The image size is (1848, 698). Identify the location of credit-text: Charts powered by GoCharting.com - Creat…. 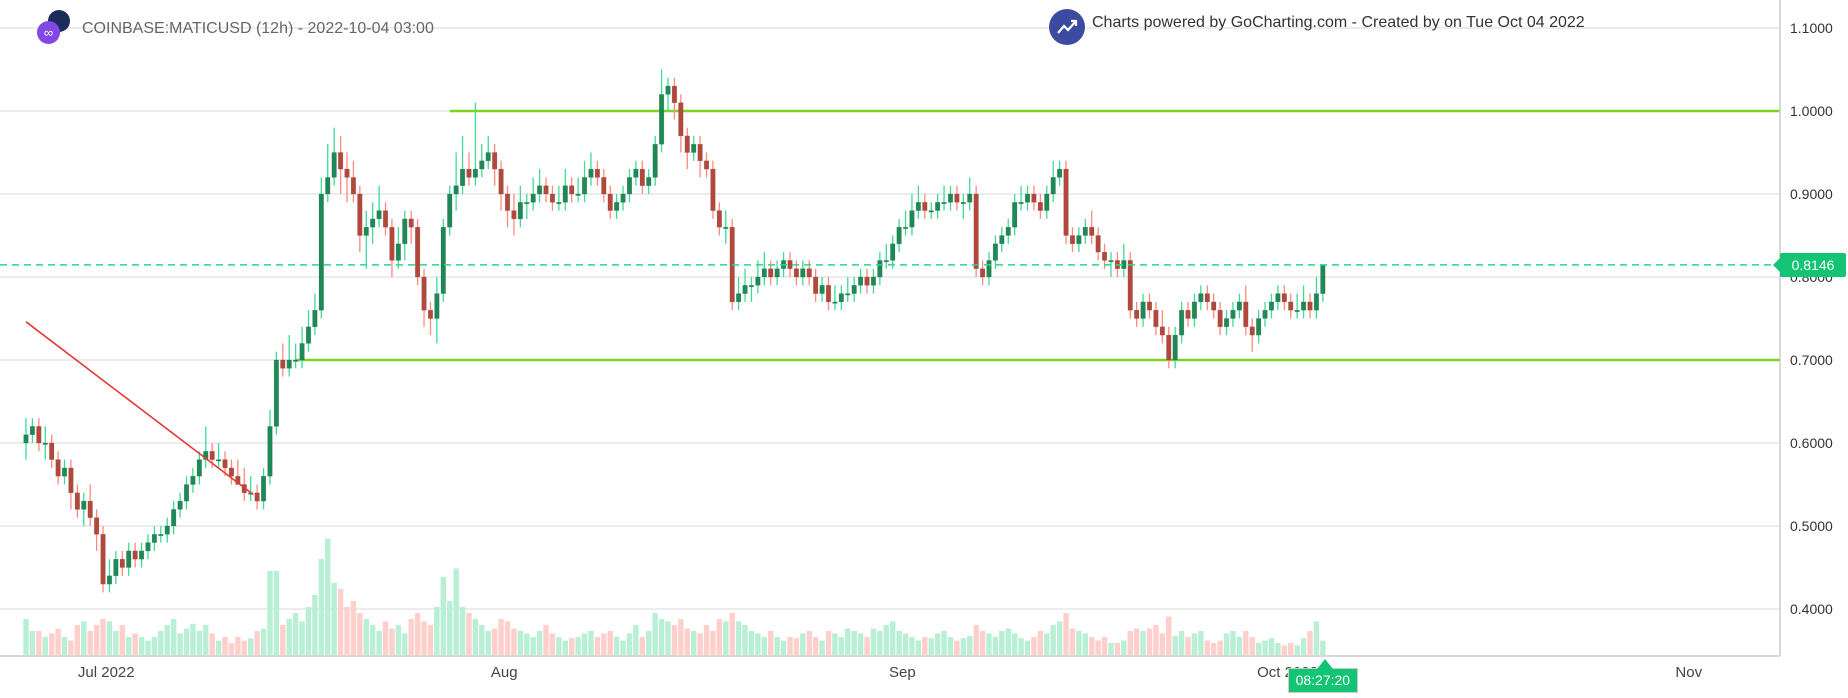
(1338, 22).